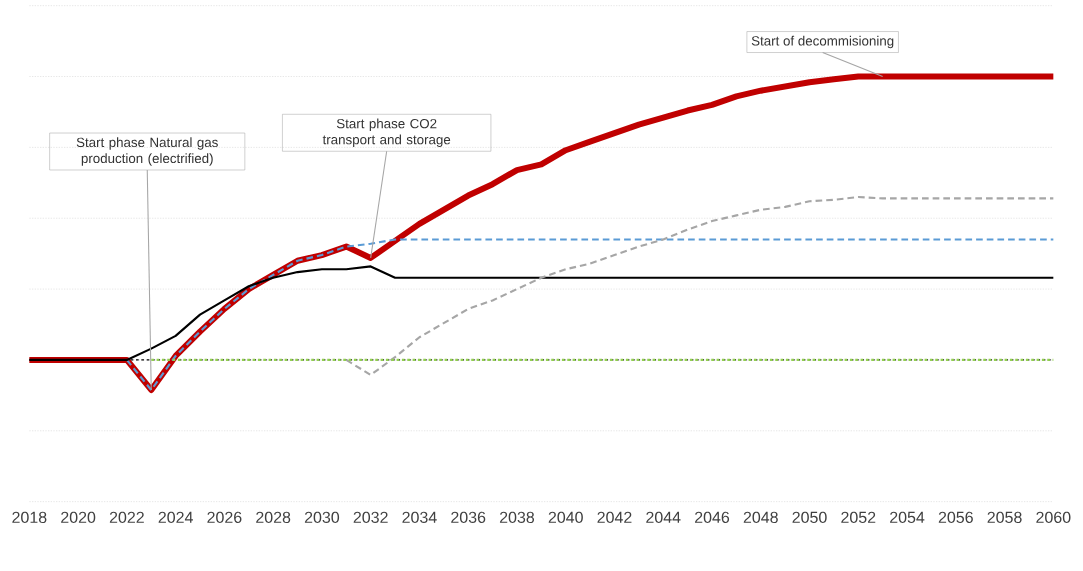 This screenshot has width=1083, height=571. What do you see at coordinates (809, 517) in the screenshot?
I see `x-tick-label: 2050` at bounding box center [809, 517].